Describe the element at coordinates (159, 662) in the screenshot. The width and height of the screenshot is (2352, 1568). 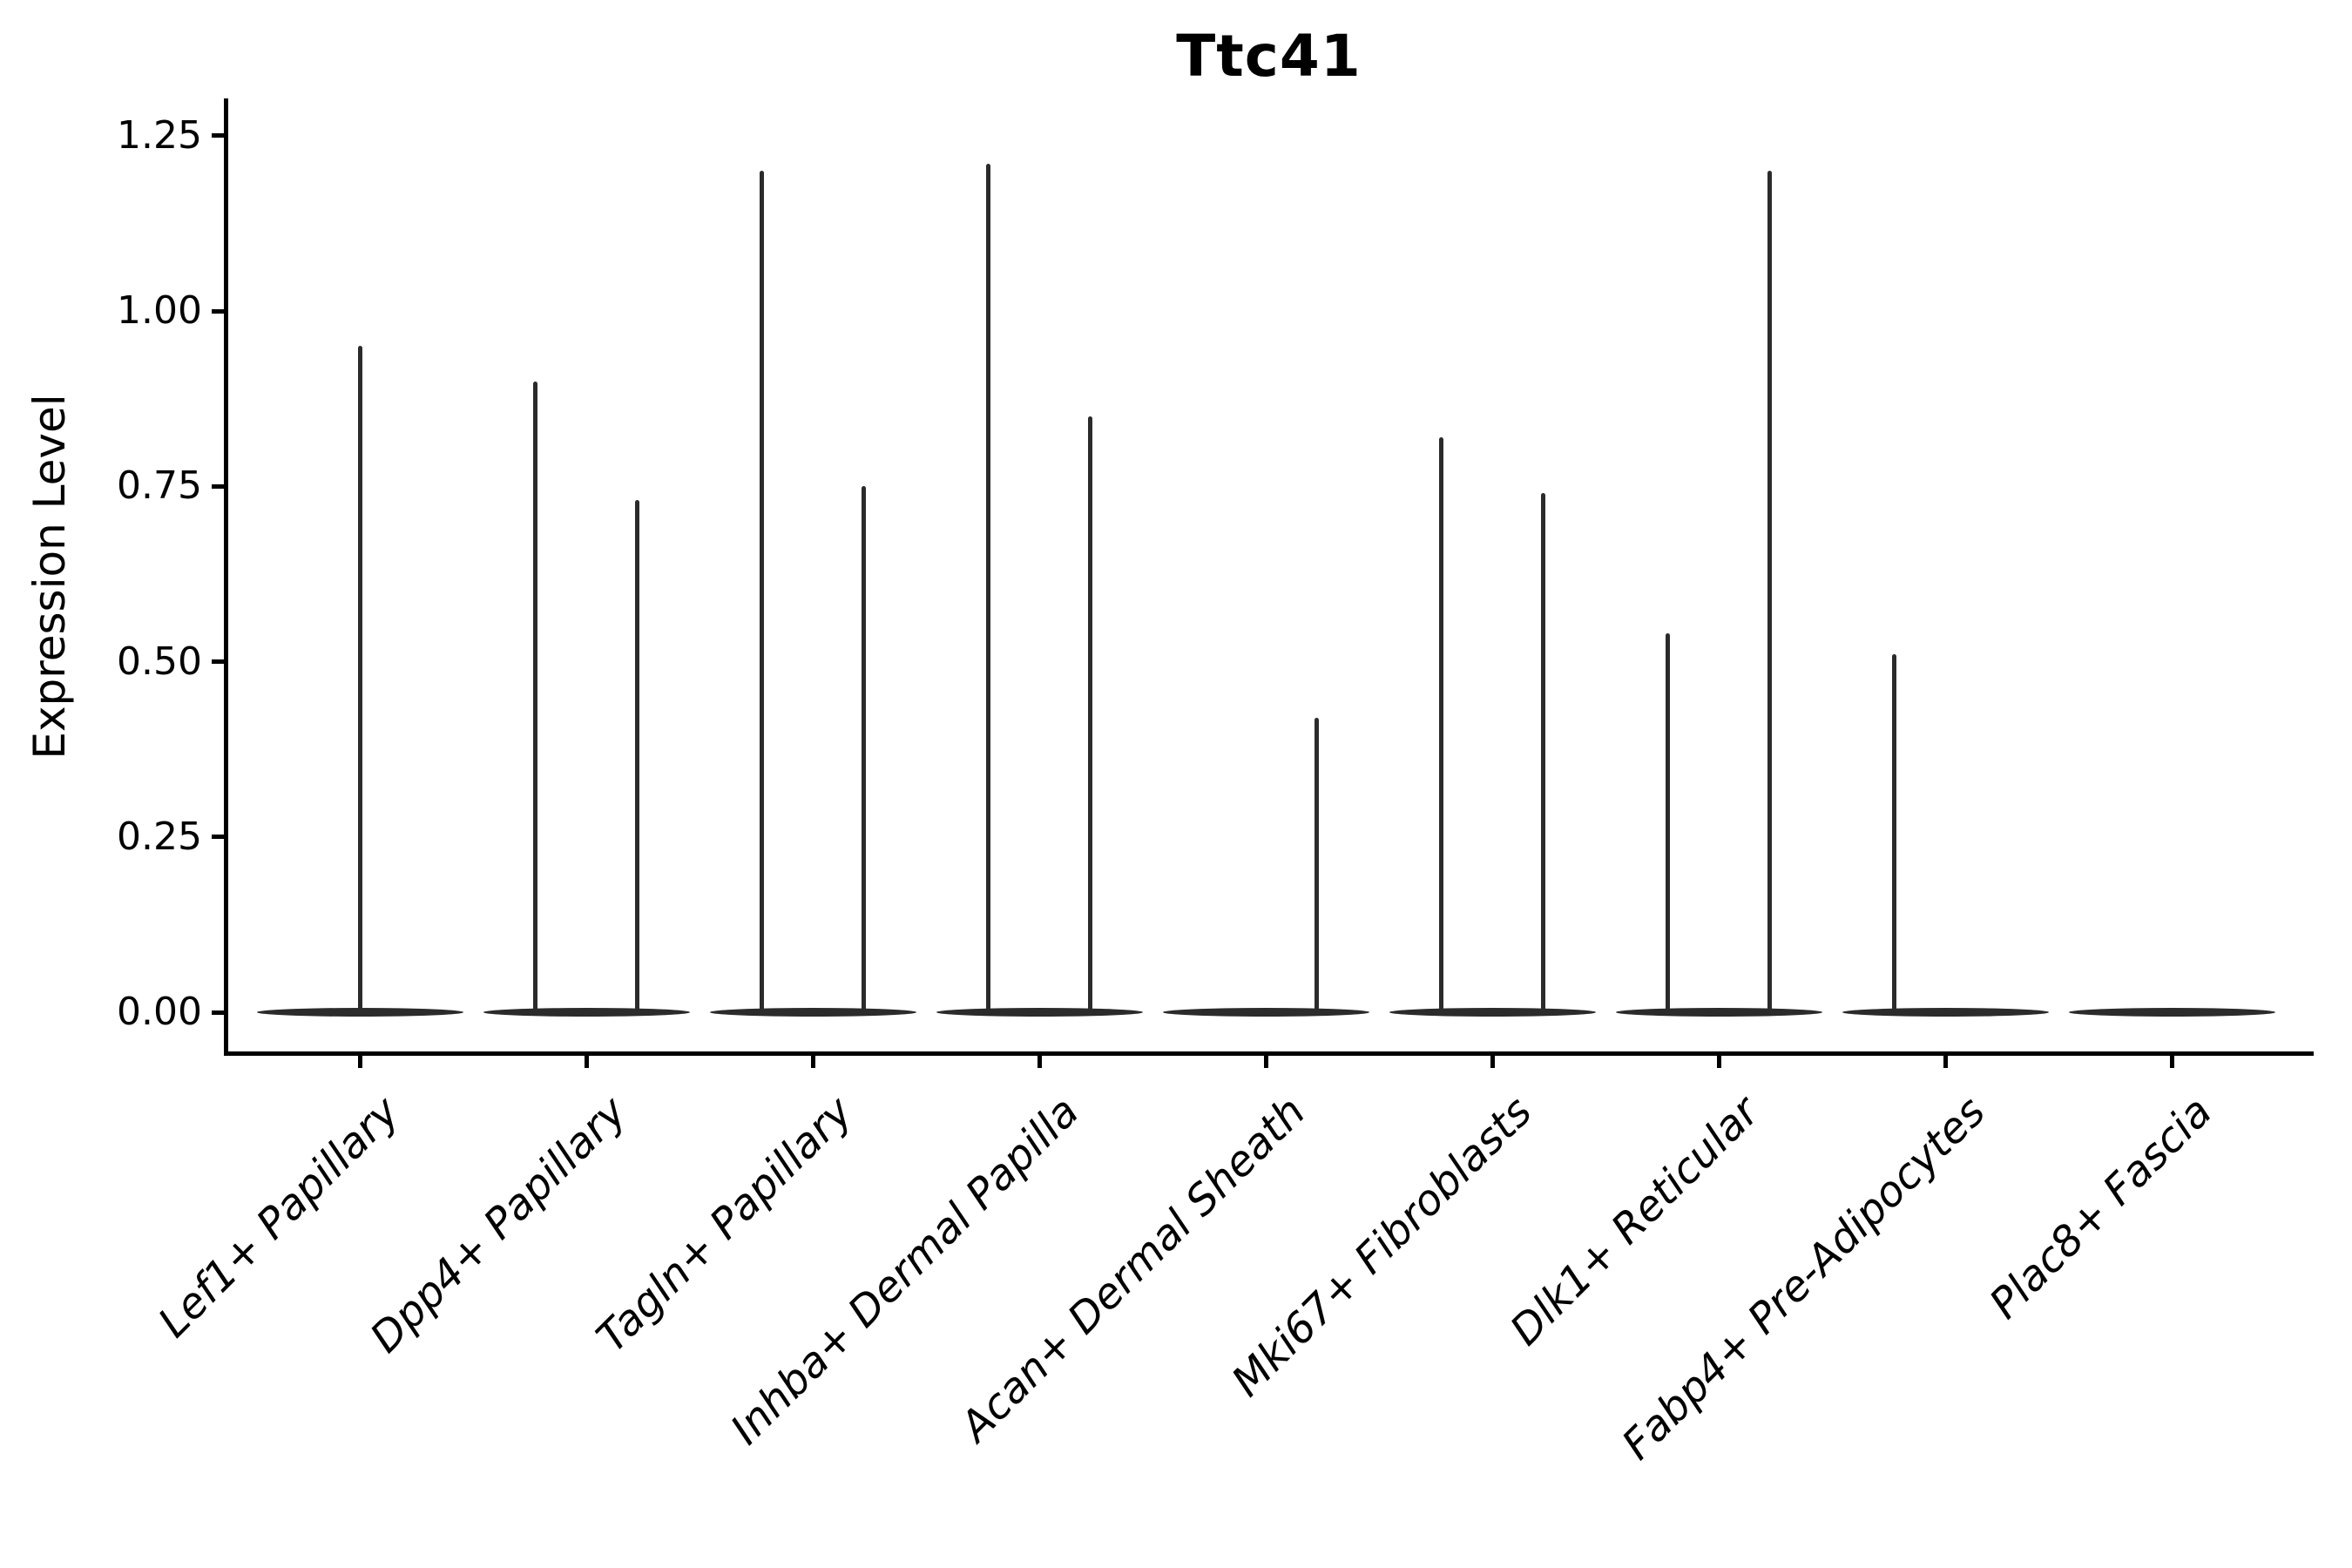
I see `y-tick-label: 0.50` at that location.